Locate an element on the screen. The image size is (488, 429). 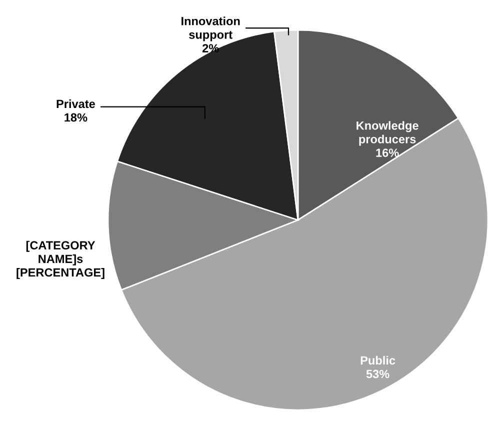
data-label: 2% is located at coordinates (210, 48).